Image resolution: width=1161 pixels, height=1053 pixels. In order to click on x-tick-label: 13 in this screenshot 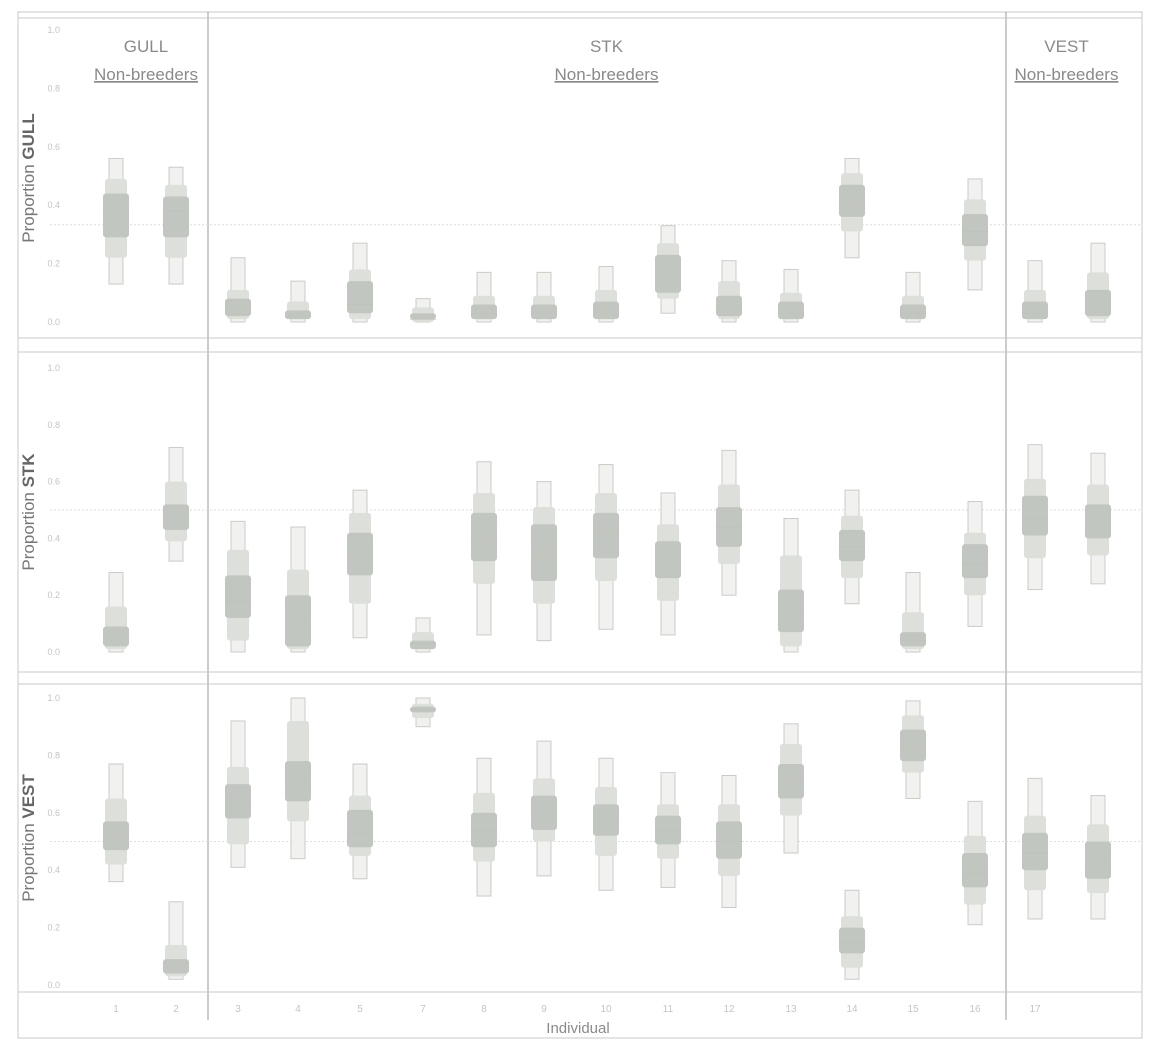, I will do `click(791, 1009)`.